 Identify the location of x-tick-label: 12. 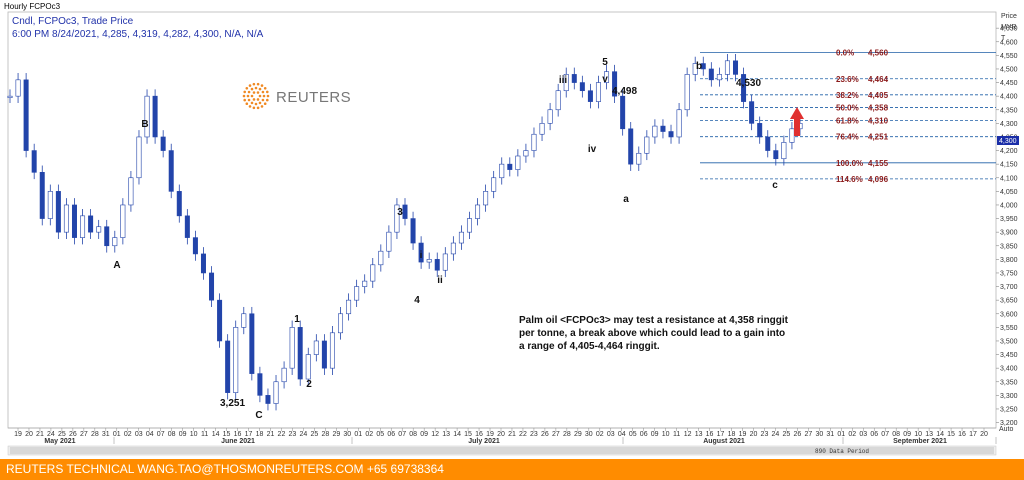
(688, 434).